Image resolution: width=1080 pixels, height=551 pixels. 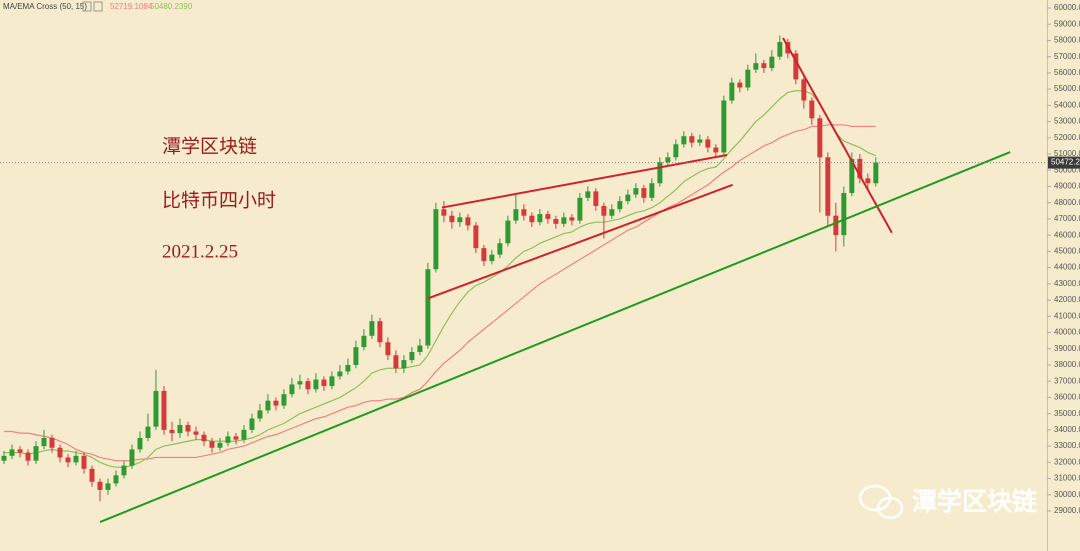 I want to click on y-tick-label: 30000.00, so click(x=1067, y=494).